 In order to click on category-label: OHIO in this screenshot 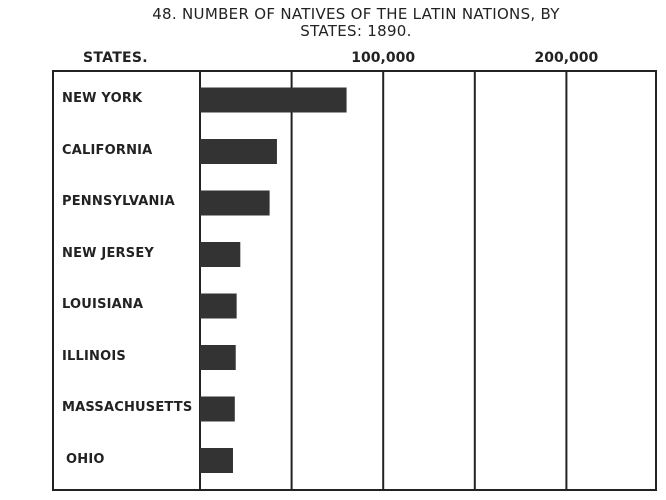, I will do `click(85, 459)`.